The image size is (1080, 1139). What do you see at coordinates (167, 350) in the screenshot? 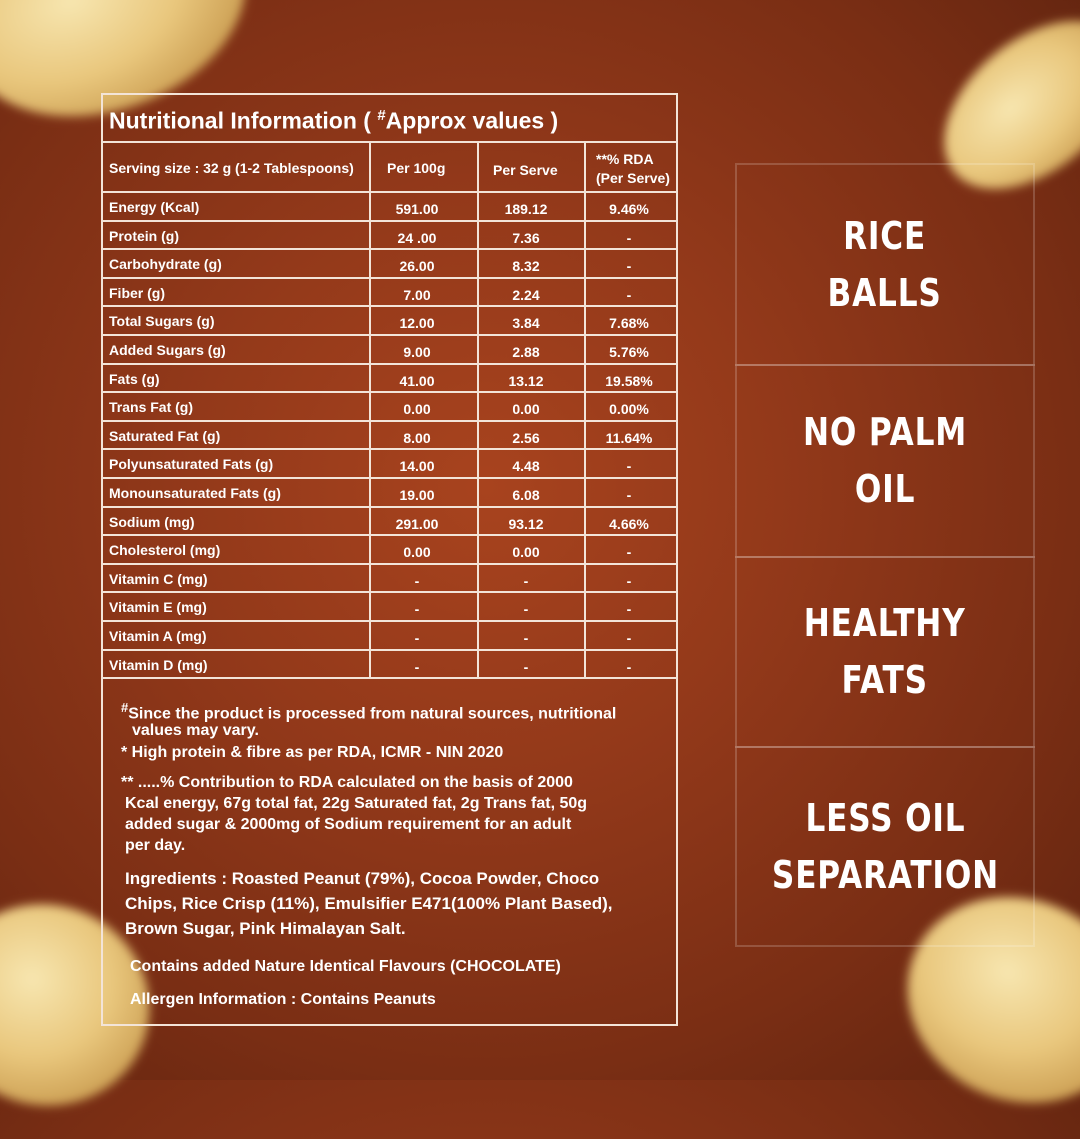
I see `row-label: Added Sugars (g)` at bounding box center [167, 350].